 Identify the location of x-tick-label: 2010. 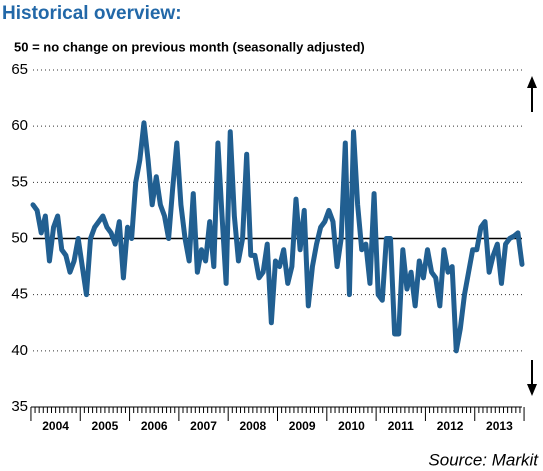
(351, 426).